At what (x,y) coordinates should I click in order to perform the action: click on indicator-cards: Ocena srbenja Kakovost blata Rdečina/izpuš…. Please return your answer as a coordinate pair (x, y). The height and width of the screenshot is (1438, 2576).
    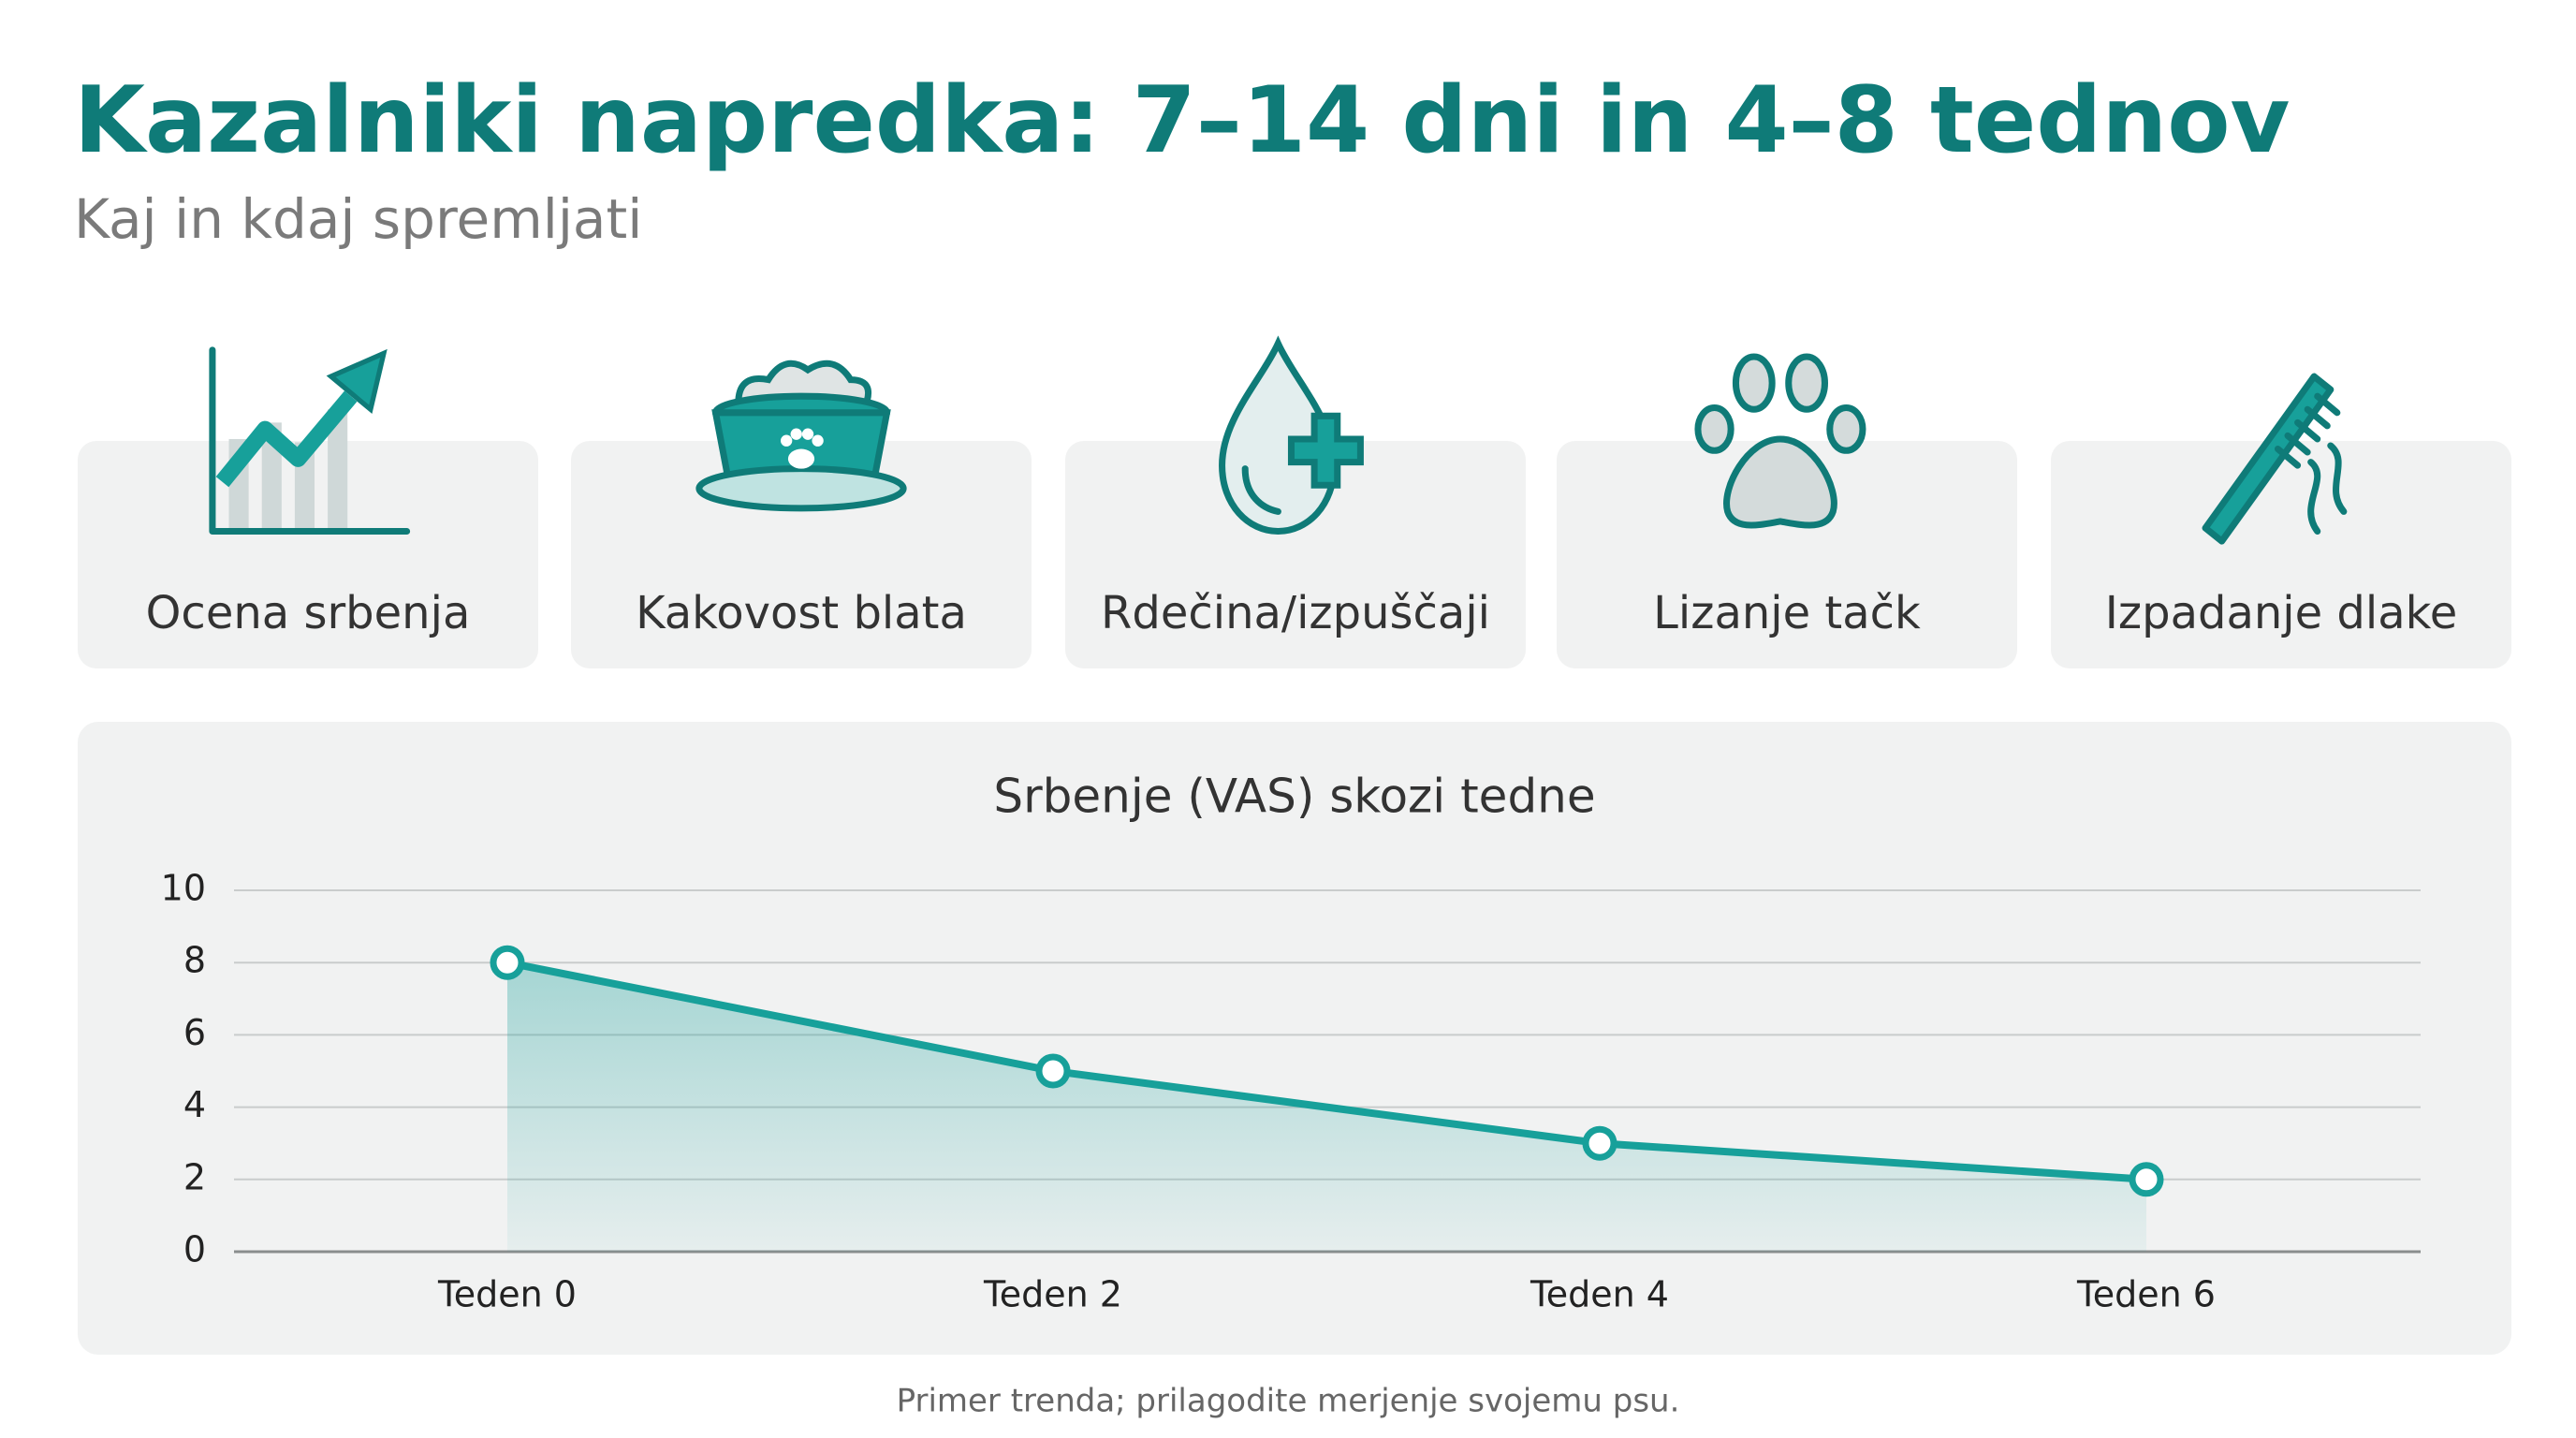
    Looking at the image, I should click on (1294, 554).